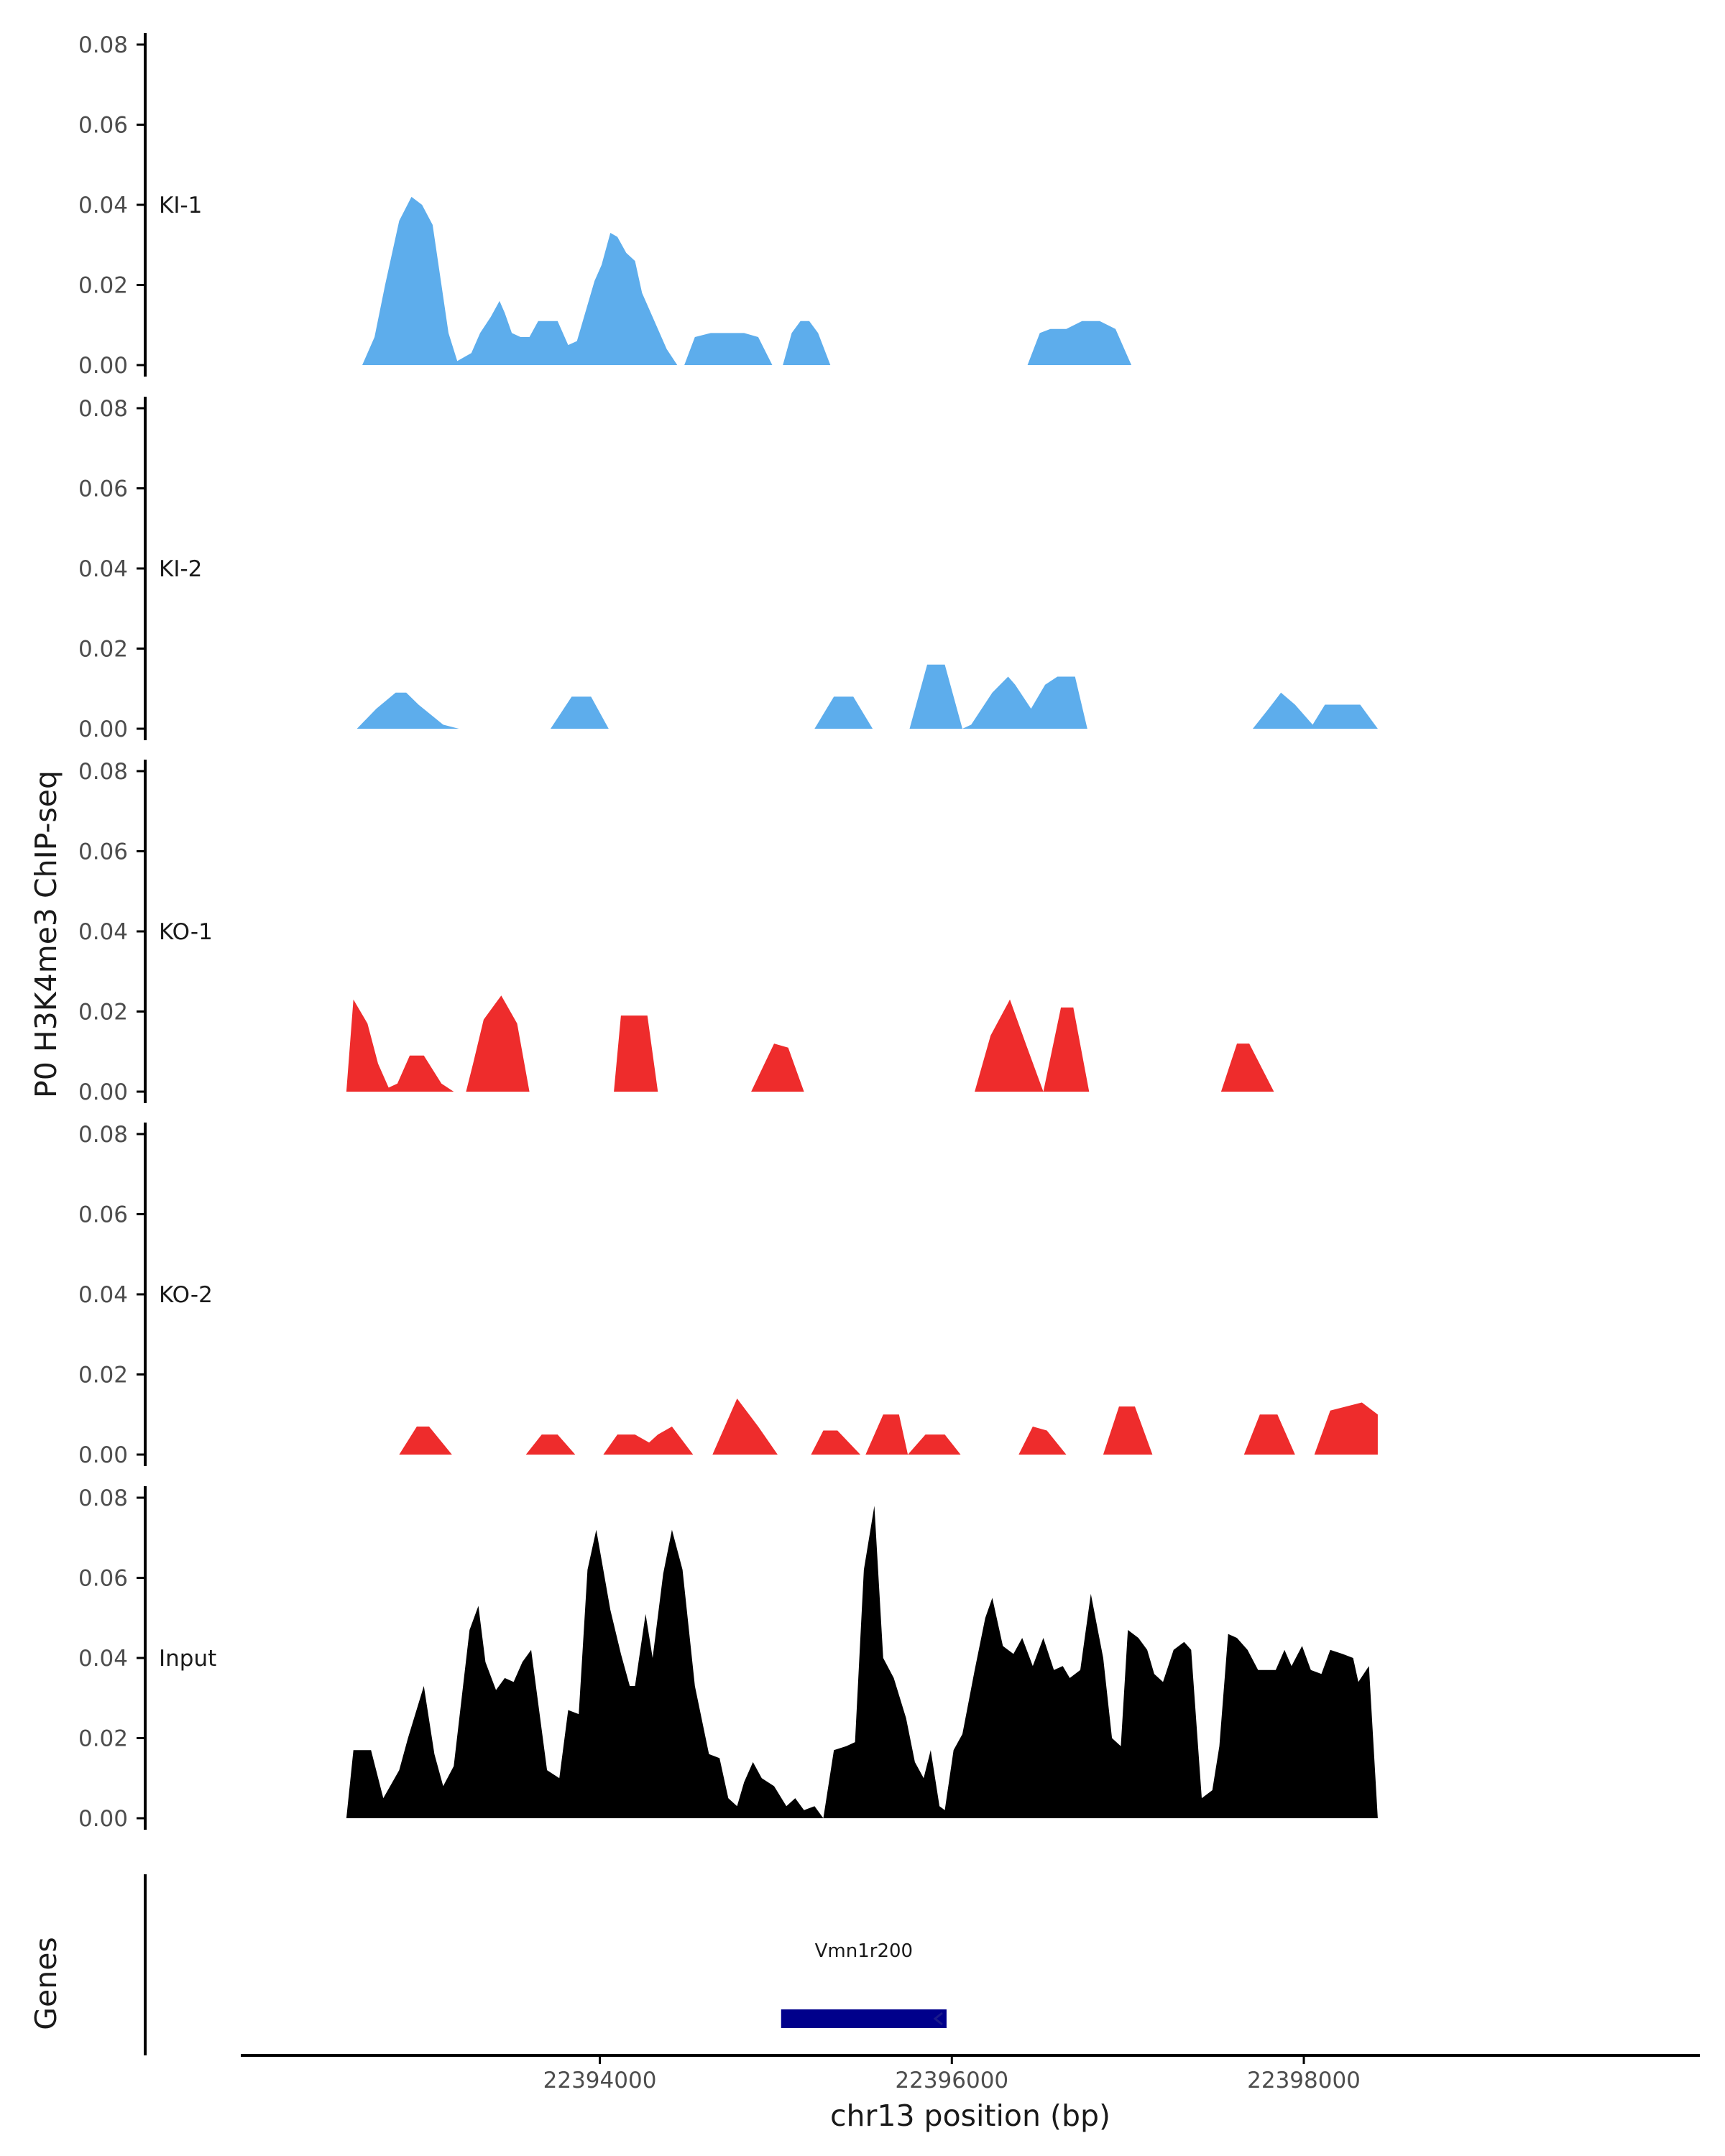 The height and width of the screenshot is (2156, 1725). Describe the element at coordinates (186, 932) in the screenshot. I see `track-label-ko-1: KO-1` at that location.